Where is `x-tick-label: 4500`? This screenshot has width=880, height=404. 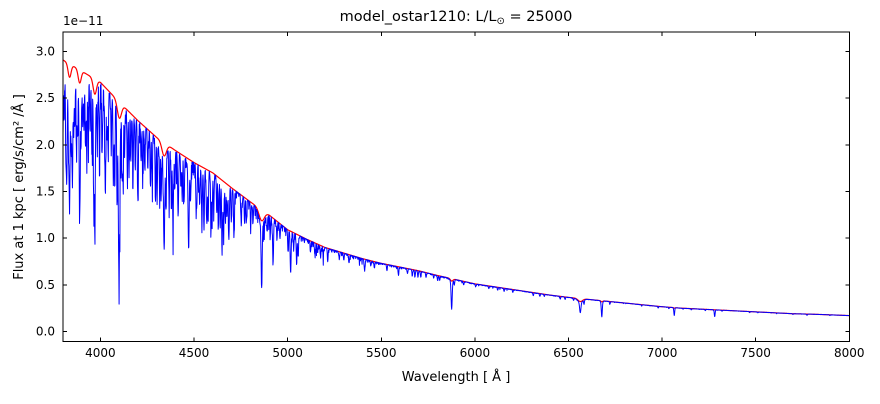
x-tick-label: 4500 is located at coordinates (194, 353).